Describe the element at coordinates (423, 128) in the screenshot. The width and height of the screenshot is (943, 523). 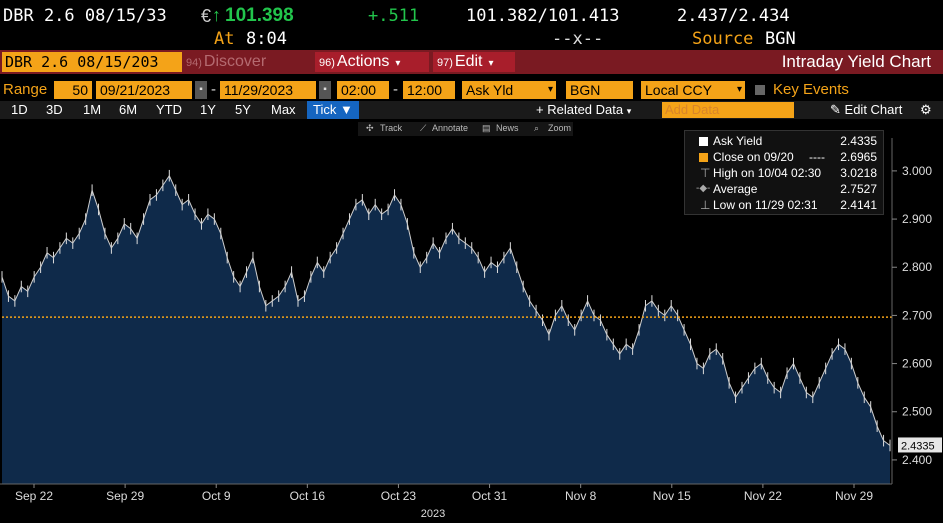
I see `annotate-icon: ⟋` at that location.